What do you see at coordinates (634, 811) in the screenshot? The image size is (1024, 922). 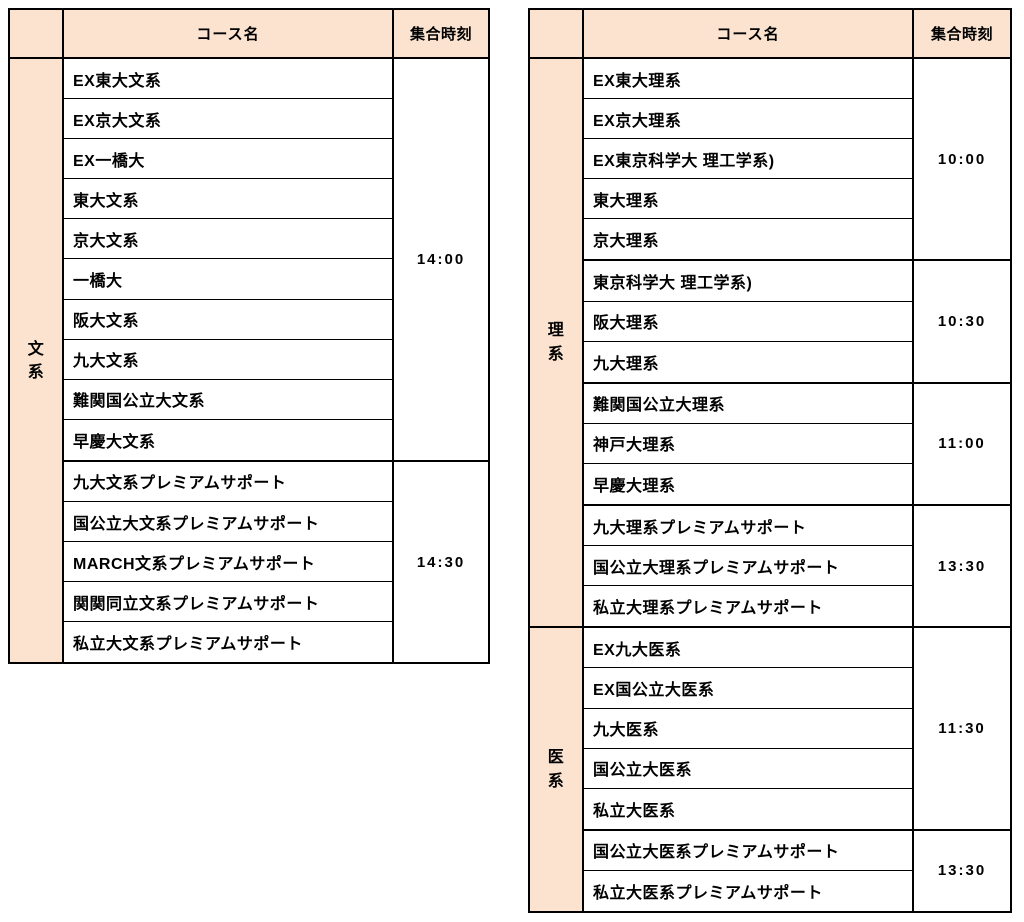 I see `course-cell: 私立大医系` at bounding box center [634, 811].